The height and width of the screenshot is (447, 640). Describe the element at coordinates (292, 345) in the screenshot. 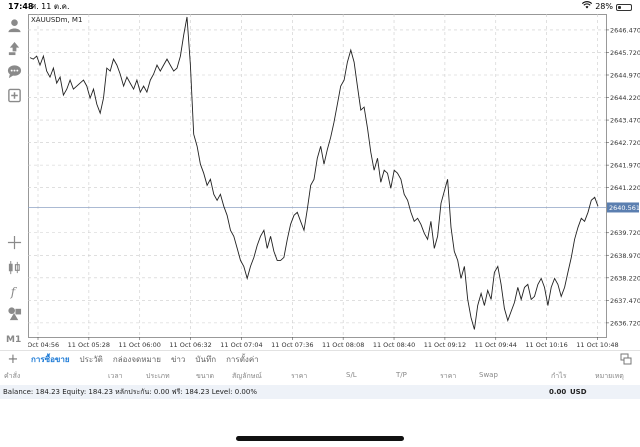

I see `x-tick-label: 11 Oct 07:36` at that location.